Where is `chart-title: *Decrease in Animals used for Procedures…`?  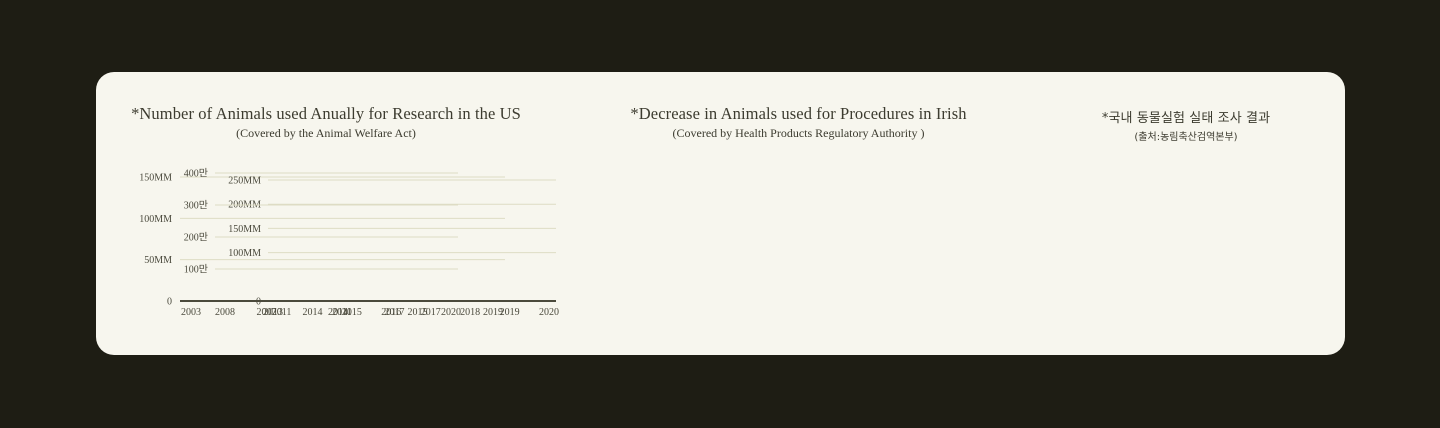 chart-title: *Decrease in Animals used for Procedures… is located at coordinates (798, 113).